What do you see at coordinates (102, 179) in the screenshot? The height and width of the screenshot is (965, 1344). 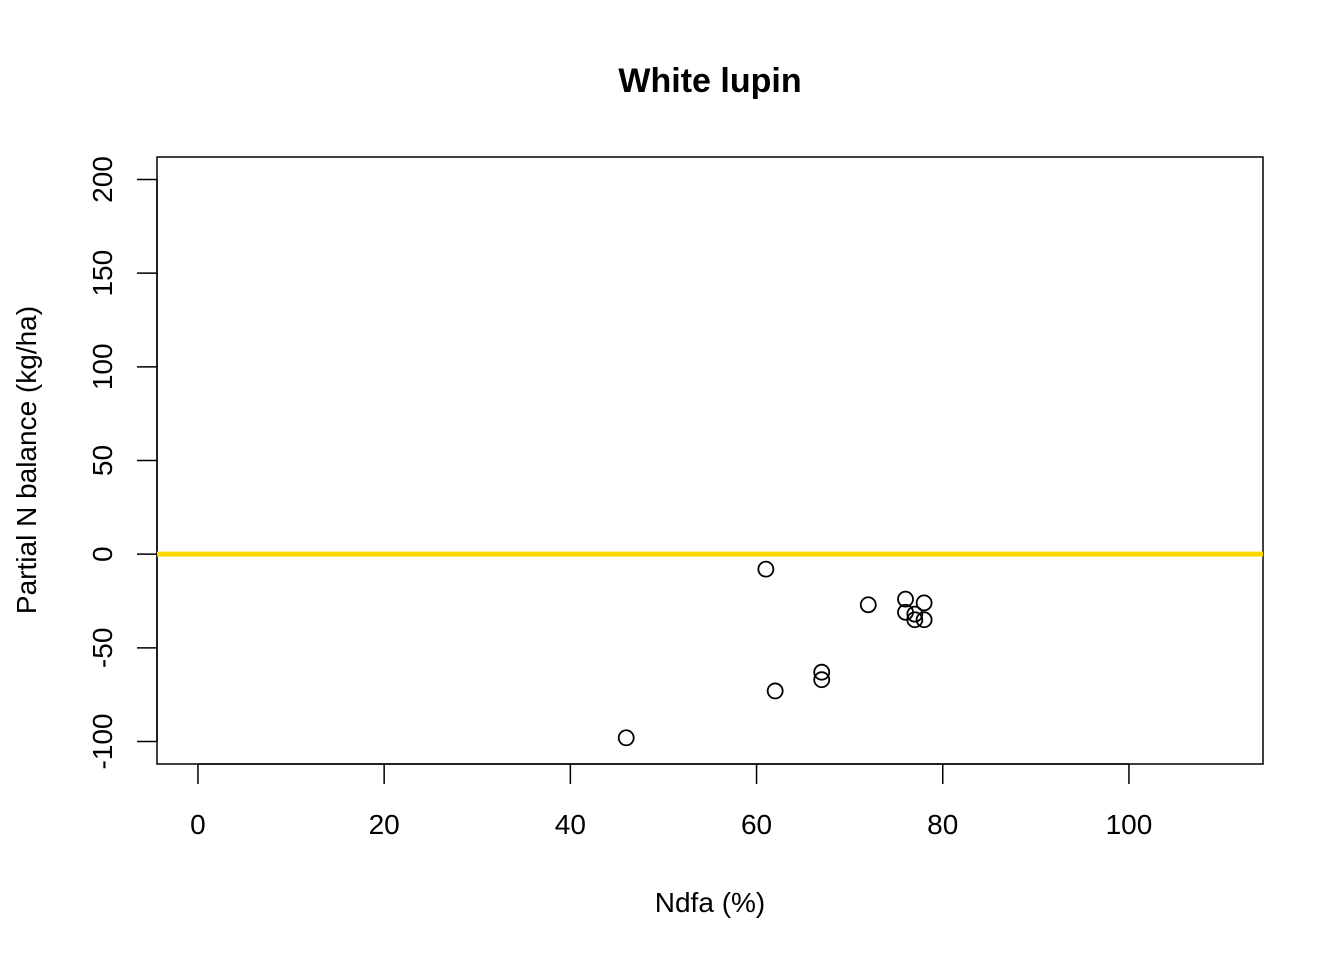 I see `y-tick-label: 200` at bounding box center [102, 179].